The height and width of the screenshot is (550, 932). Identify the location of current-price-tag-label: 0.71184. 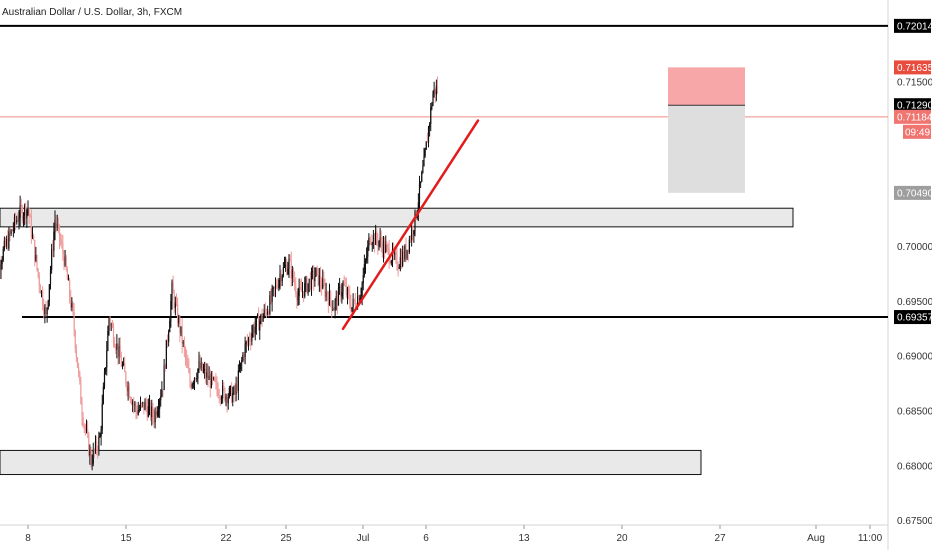
(914, 117).